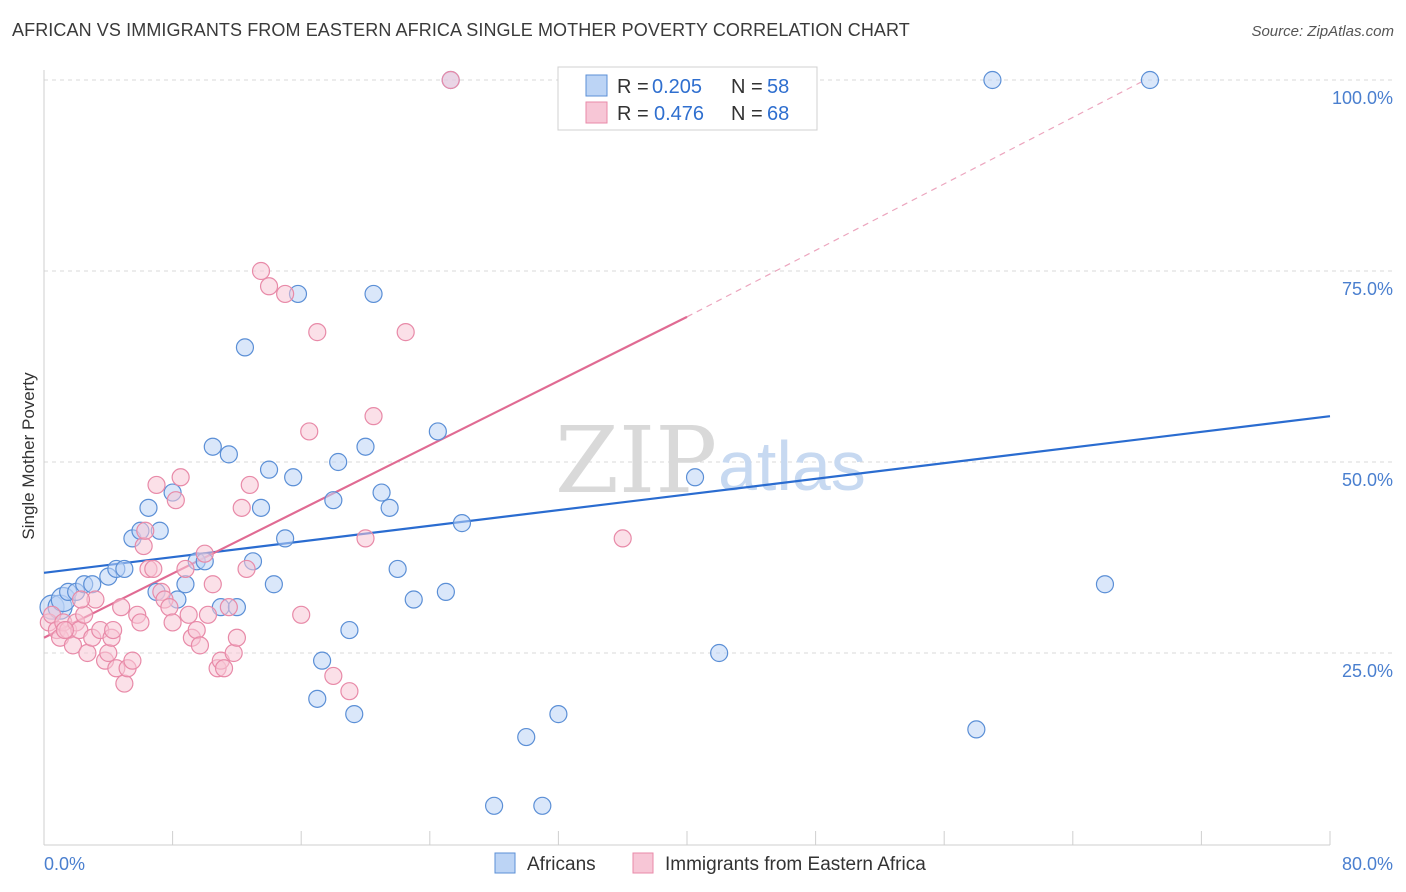 Image resolution: width=1406 pixels, height=892 pixels. What do you see at coordinates (64, 864) in the screenshot?
I see `x-tick-min: 0.0%` at bounding box center [64, 864].